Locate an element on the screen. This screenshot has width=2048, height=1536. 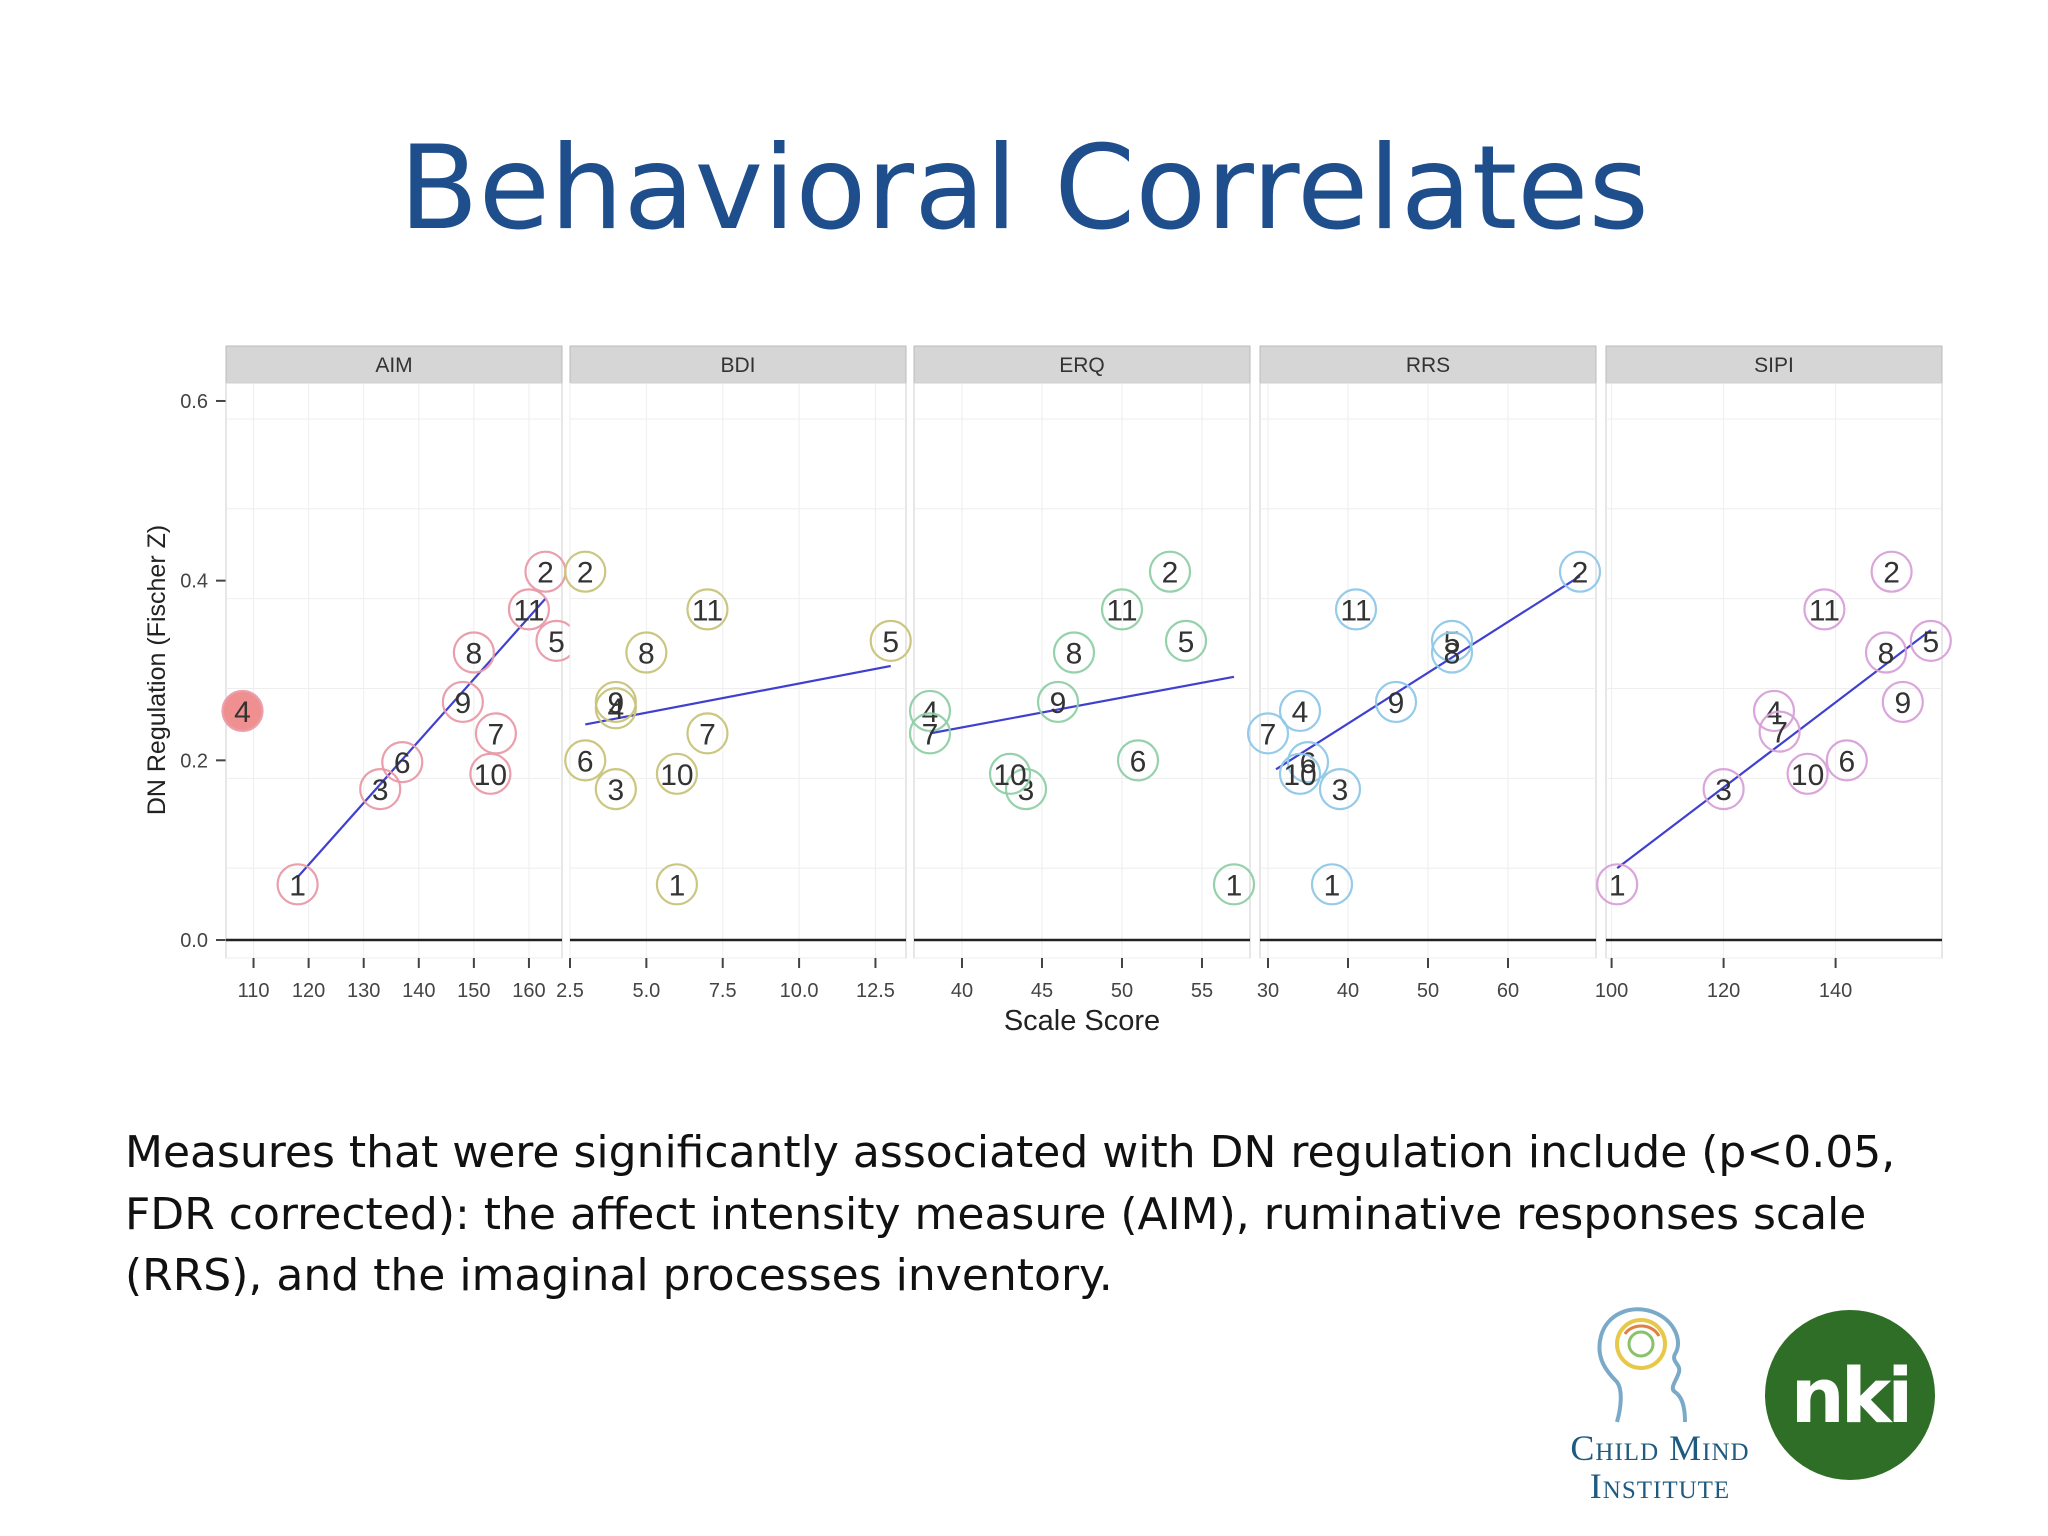
panel-strip-label: RRS is located at coordinates (1428, 365).